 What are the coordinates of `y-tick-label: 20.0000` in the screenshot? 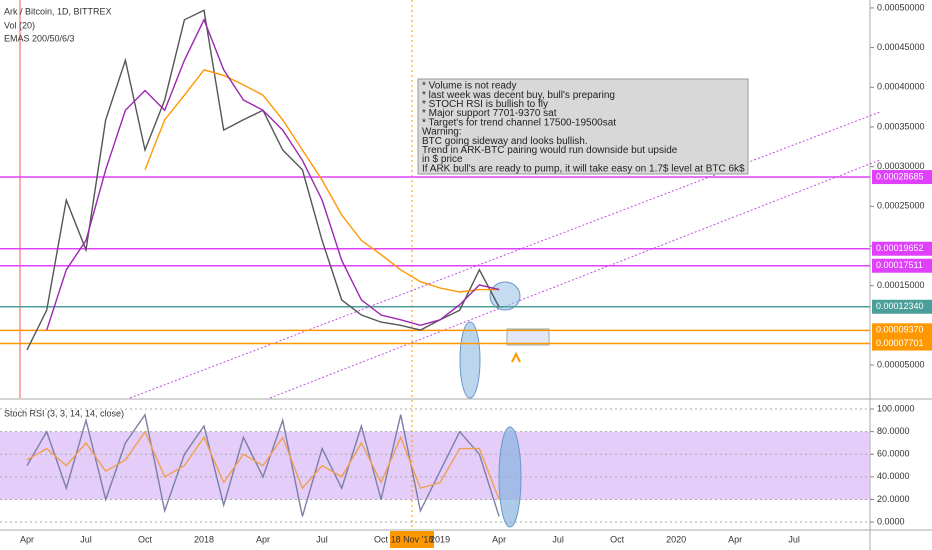 It's located at (893, 499).